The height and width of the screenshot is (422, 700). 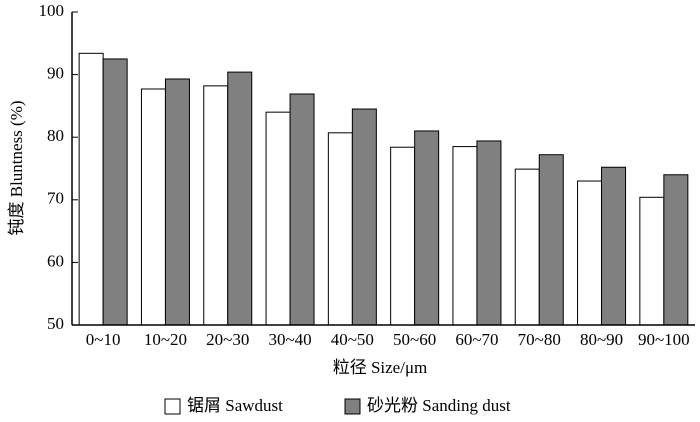 I want to click on x-tick-label: 80~90, so click(x=601, y=339).